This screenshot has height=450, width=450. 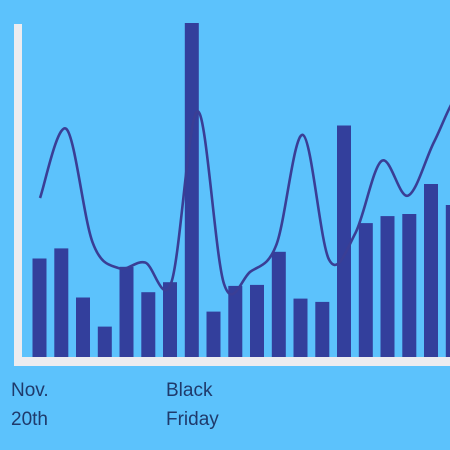 What do you see at coordinates (192, 405) in the screenshot?
I see `x-tick-label: Black Friday` at bounding box center [192, 405].